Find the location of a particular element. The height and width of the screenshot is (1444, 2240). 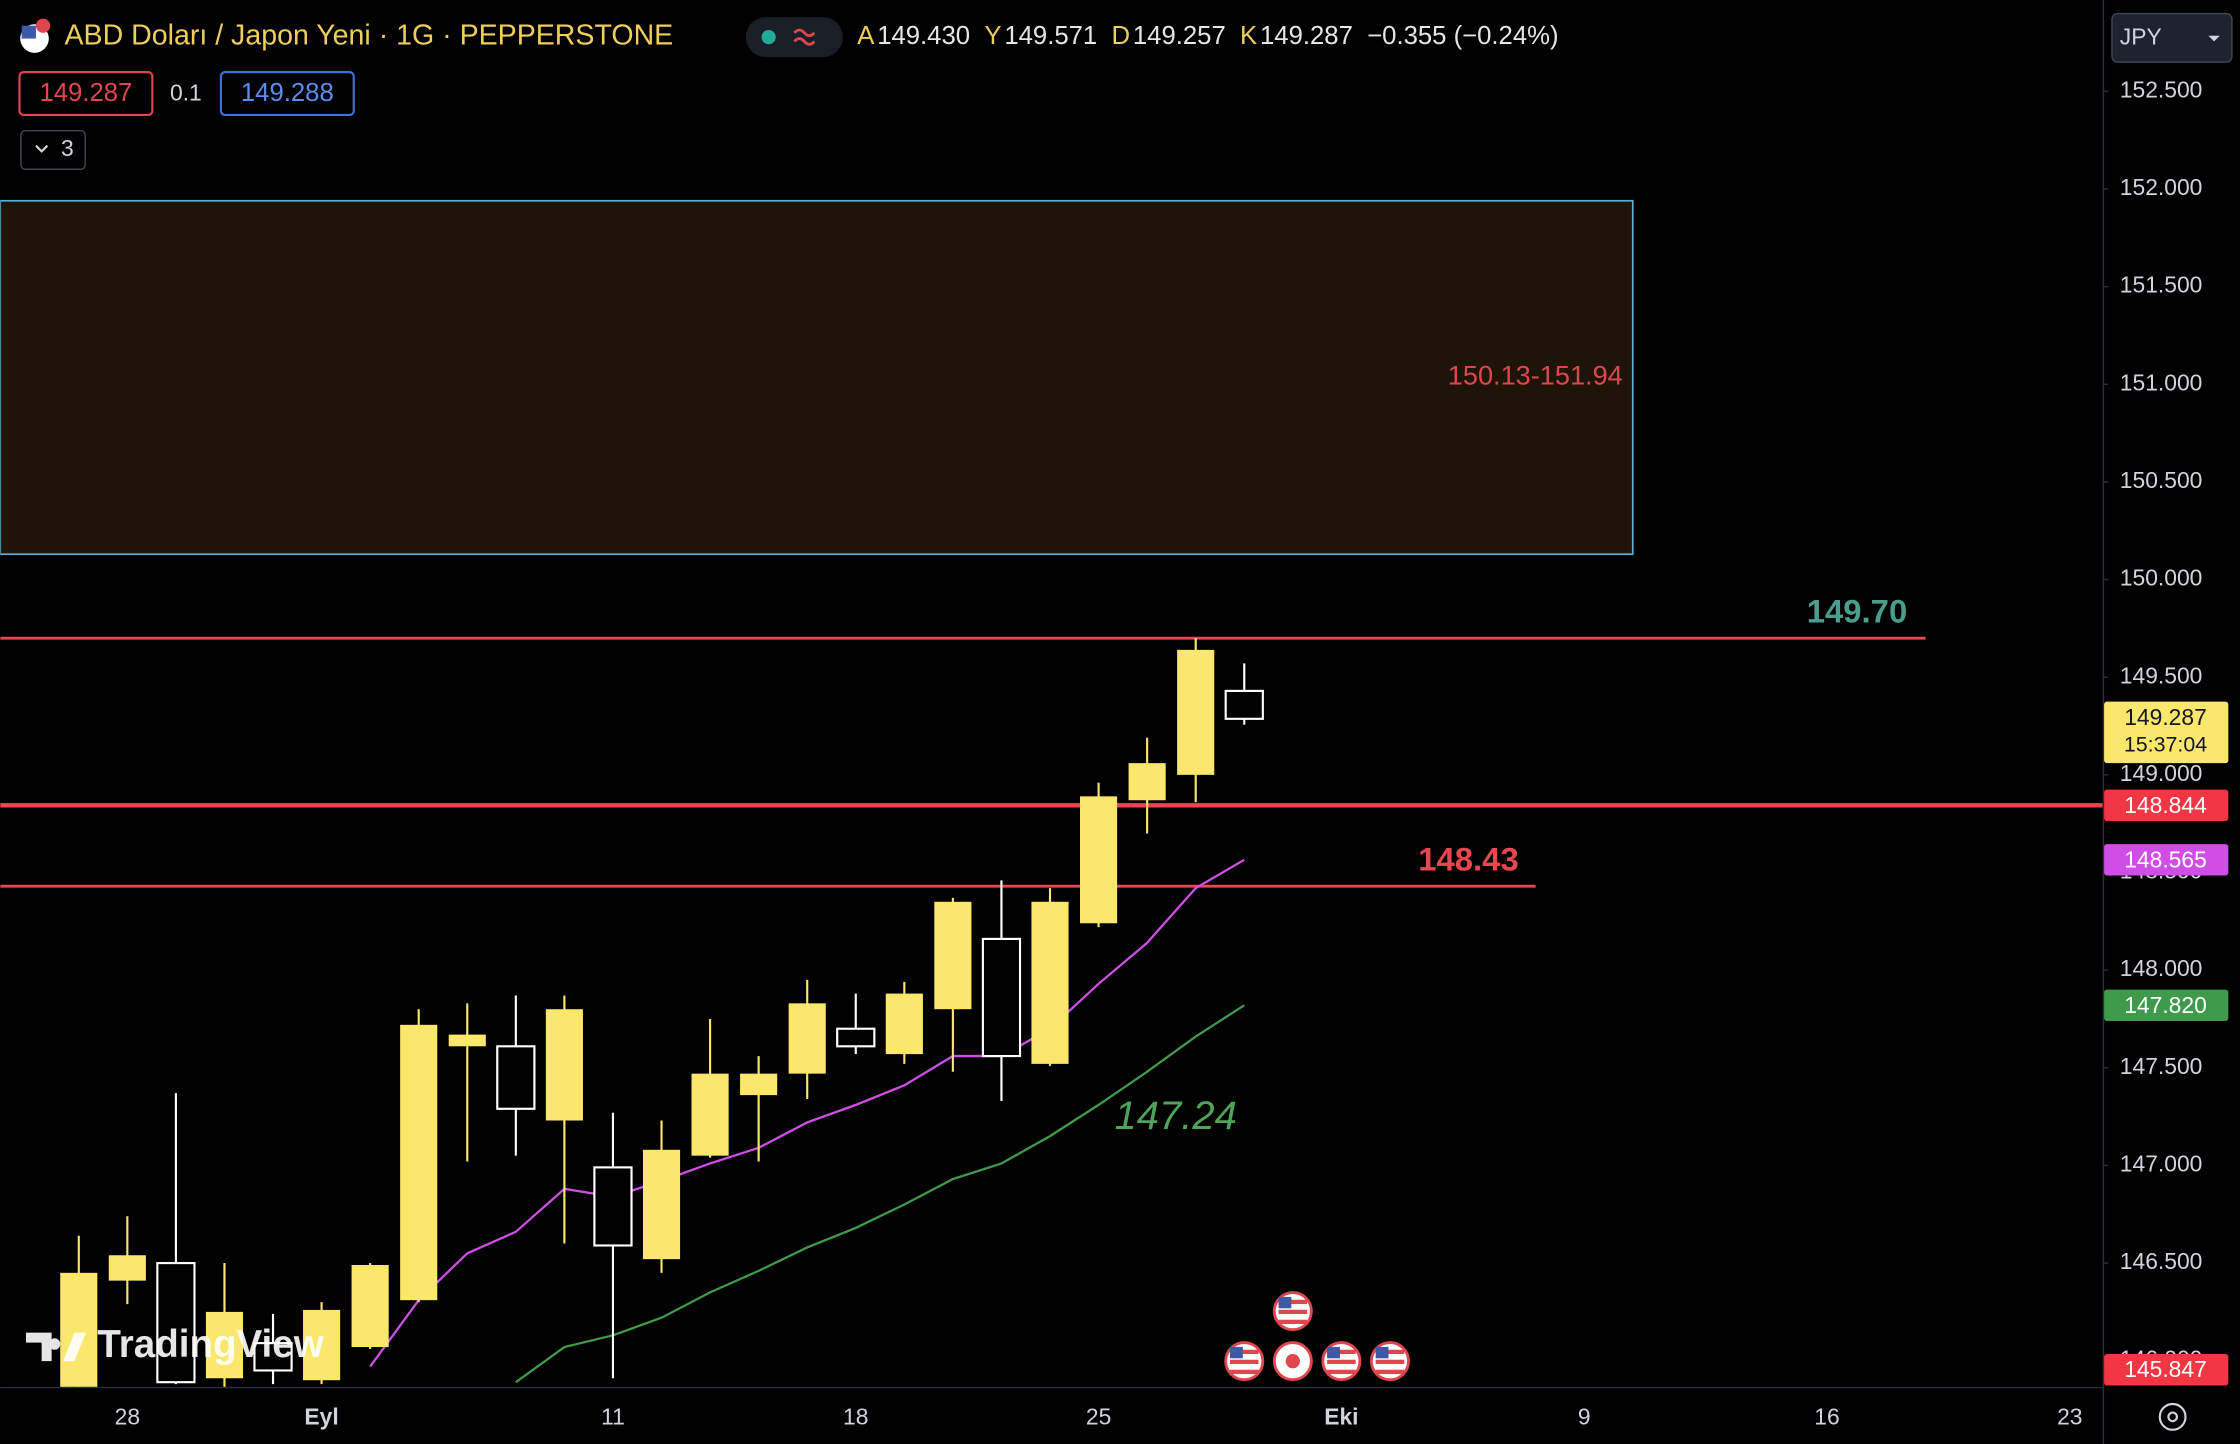

y-tick-label: 152.000 is located at coordinates (2161, 187).